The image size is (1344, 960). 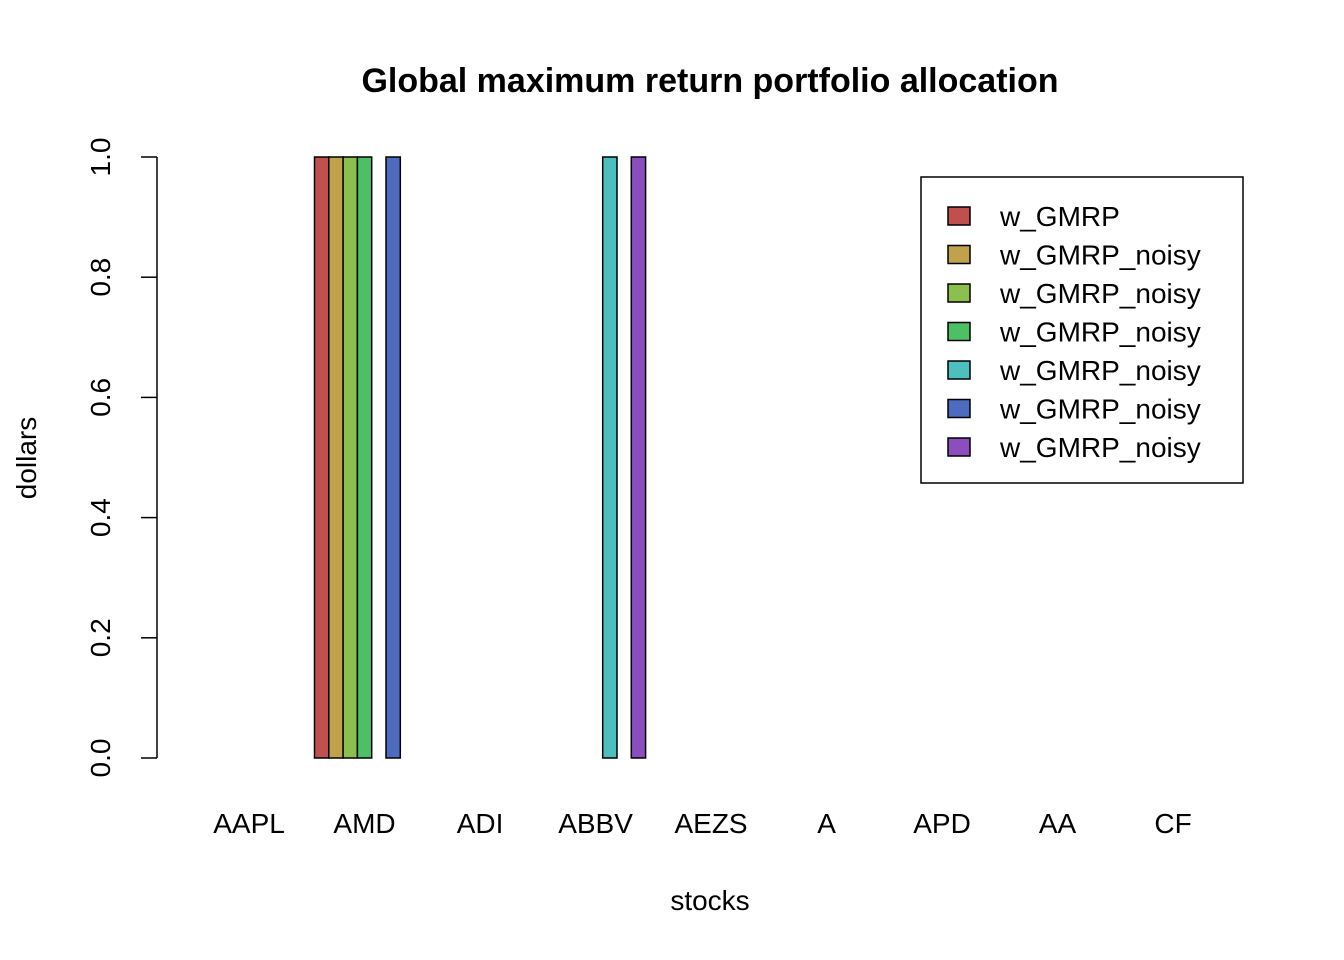 What do you see at coordinates (100, 758) in the screenshot?
I see `y-tick-label: 0.0` at bounding box center [100, 758].